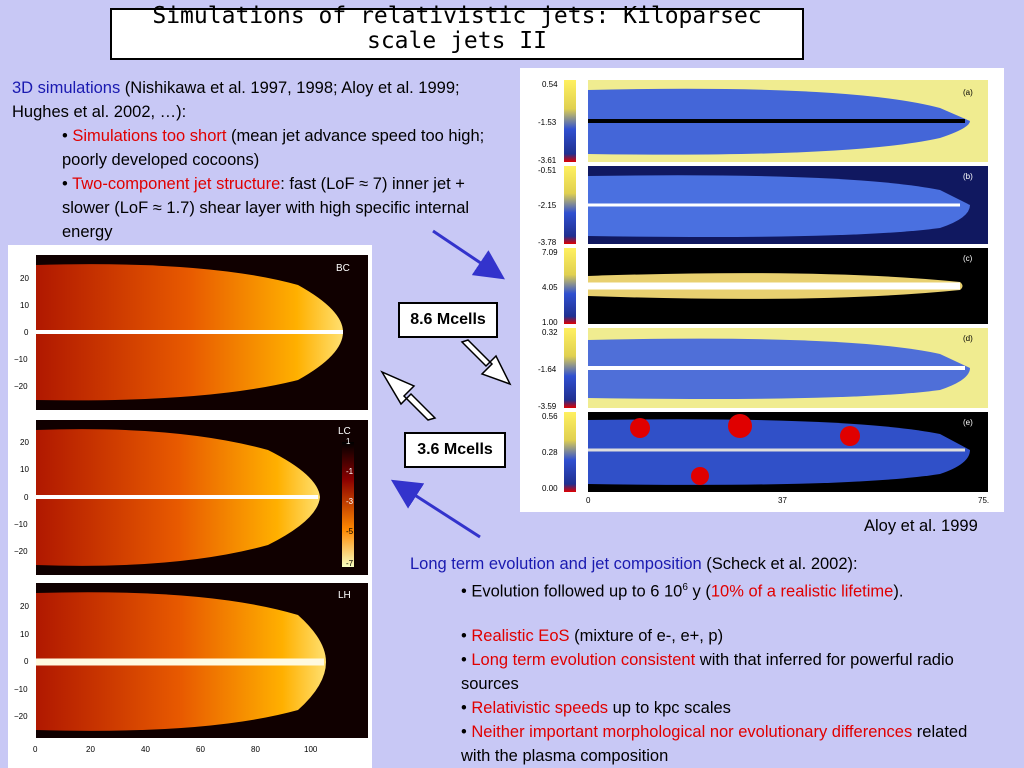 Image resolution: width=1024 pixels, height=768 pixels. Describe the element at coordinates (577, 591) in the screenshot. I see `b1-pre: Evolution followed up to 6 10` at that location.